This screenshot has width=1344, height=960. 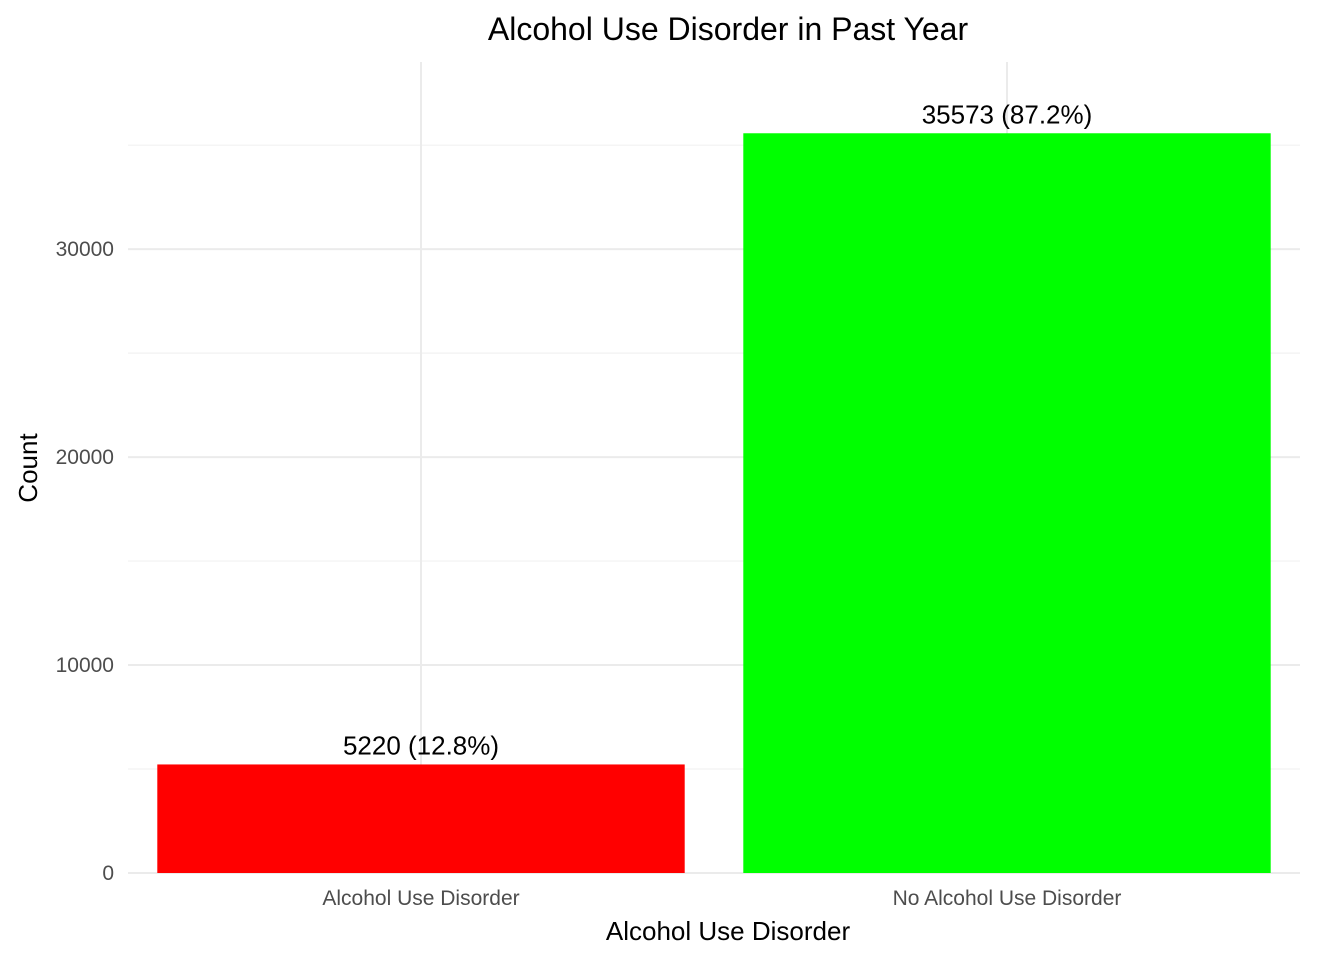 What do you see at coordinates (85, 561) in the screenshot?
I see `y-axis-ticks: 0 10000 20000 30000` at bounding box center [85, 561].